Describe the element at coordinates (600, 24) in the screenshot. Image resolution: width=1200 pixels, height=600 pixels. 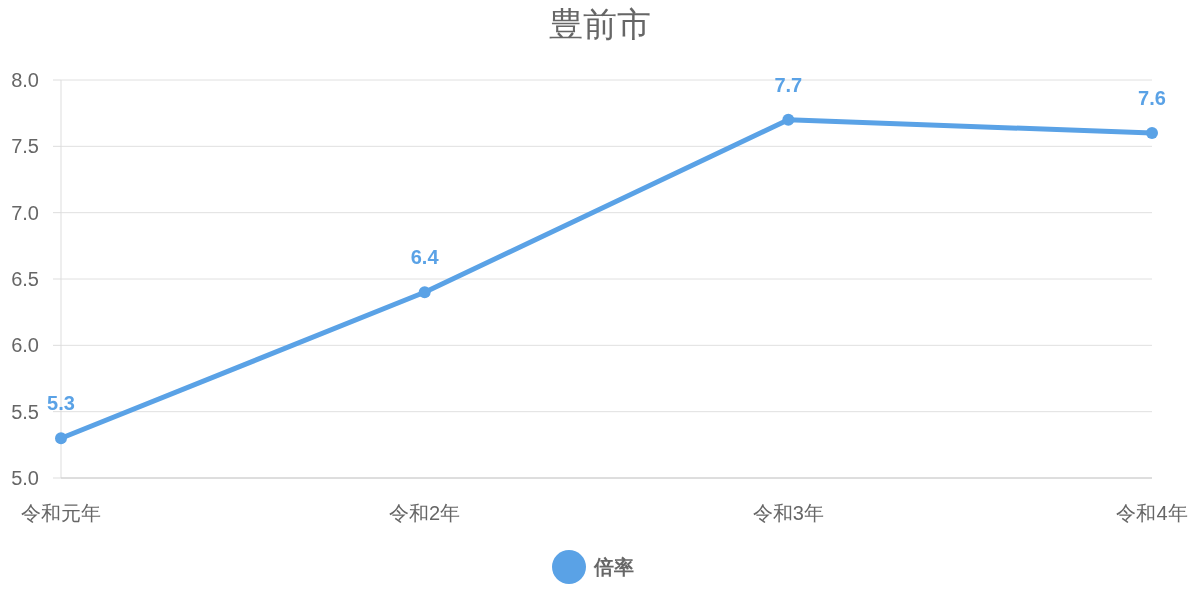
I see `chart-title: 豊前市` at that location.